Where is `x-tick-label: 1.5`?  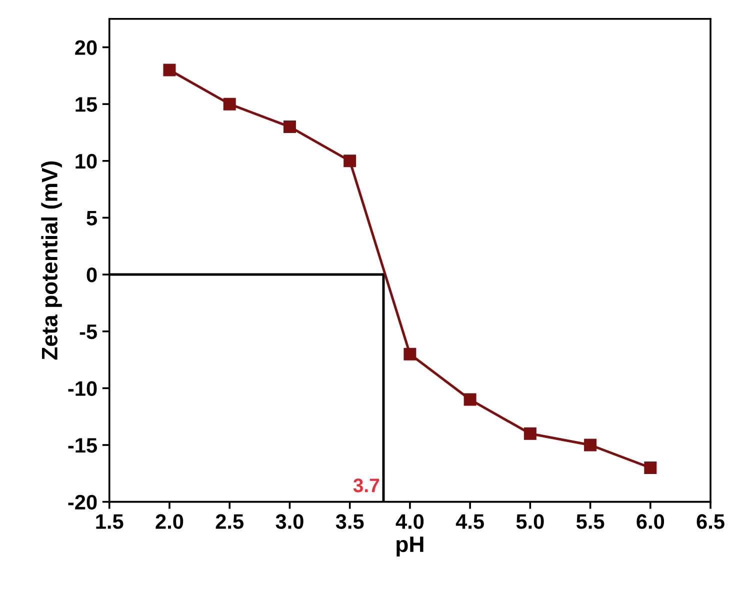 x-tick-label: 1.5 is located at coordinates (110, 521).